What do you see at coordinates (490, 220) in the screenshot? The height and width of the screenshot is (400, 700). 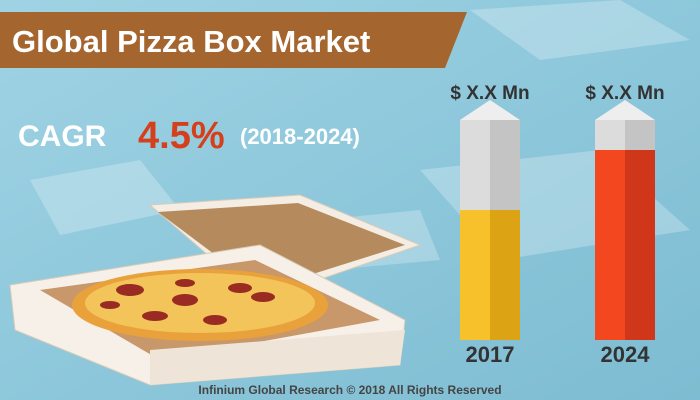 I see `bar-2017` at bounding box center [490, 220].